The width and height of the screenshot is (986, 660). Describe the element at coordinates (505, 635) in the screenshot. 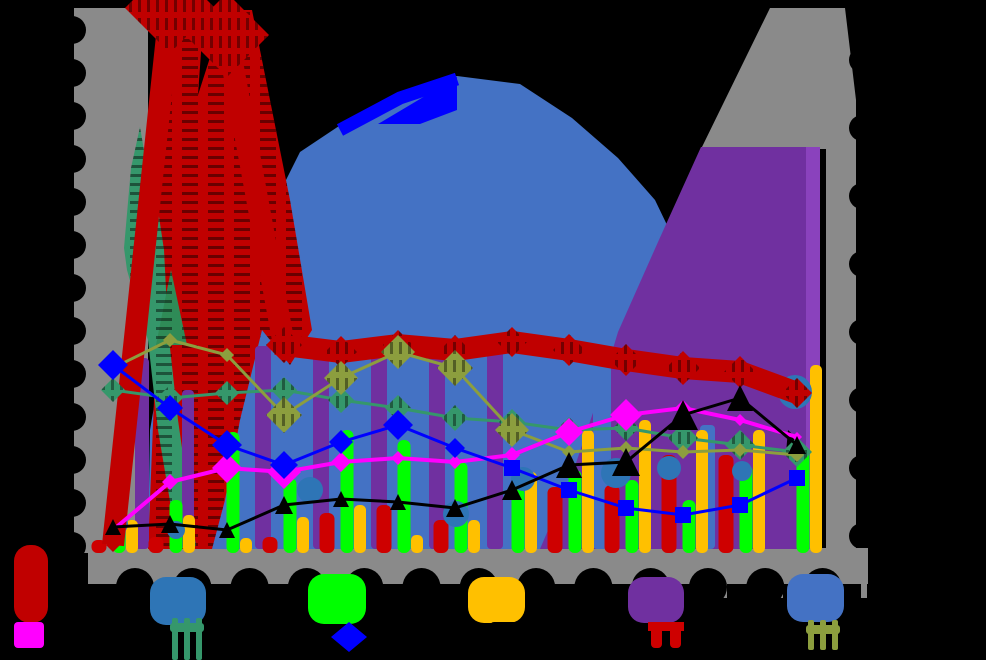

I see `legend-black-series-swatch` at that location.